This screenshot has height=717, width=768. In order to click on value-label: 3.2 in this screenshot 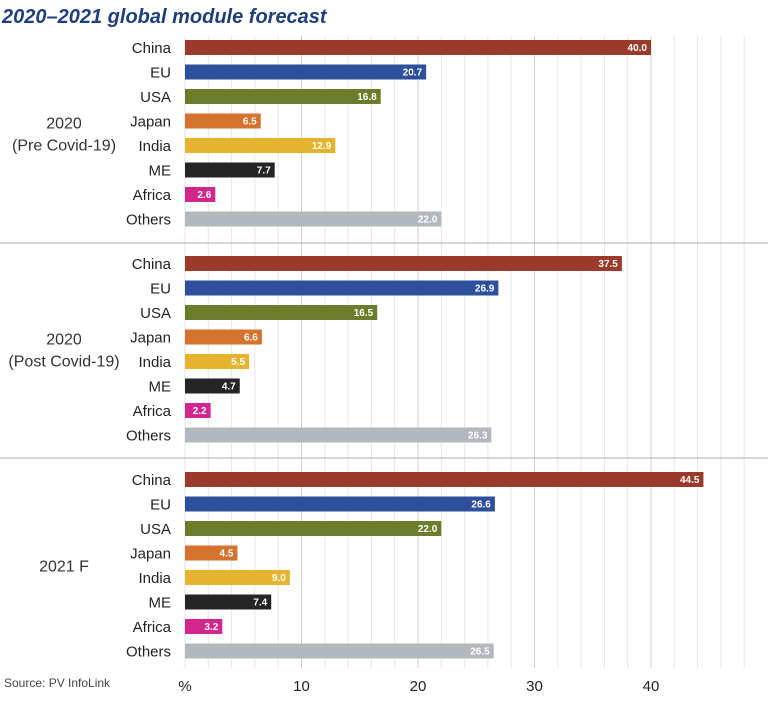, I will do `click(211, 627)`.